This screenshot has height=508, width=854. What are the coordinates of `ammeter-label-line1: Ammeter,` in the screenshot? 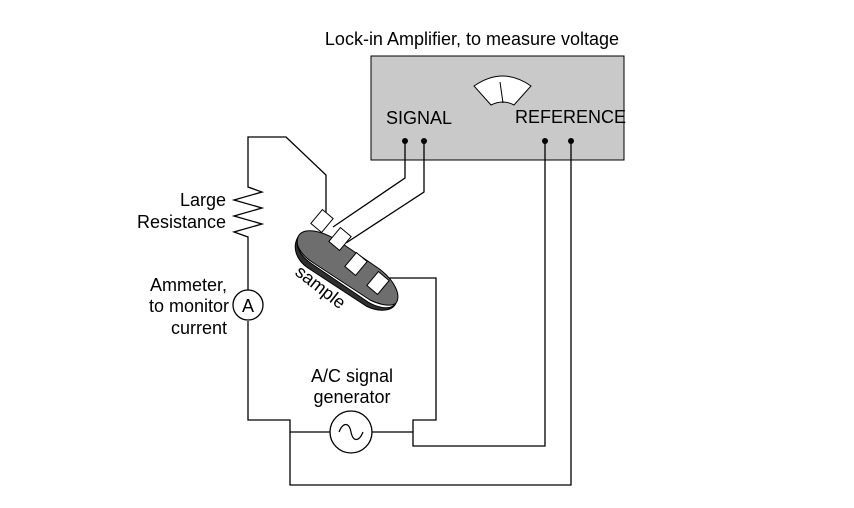 It's located at (188, 285).